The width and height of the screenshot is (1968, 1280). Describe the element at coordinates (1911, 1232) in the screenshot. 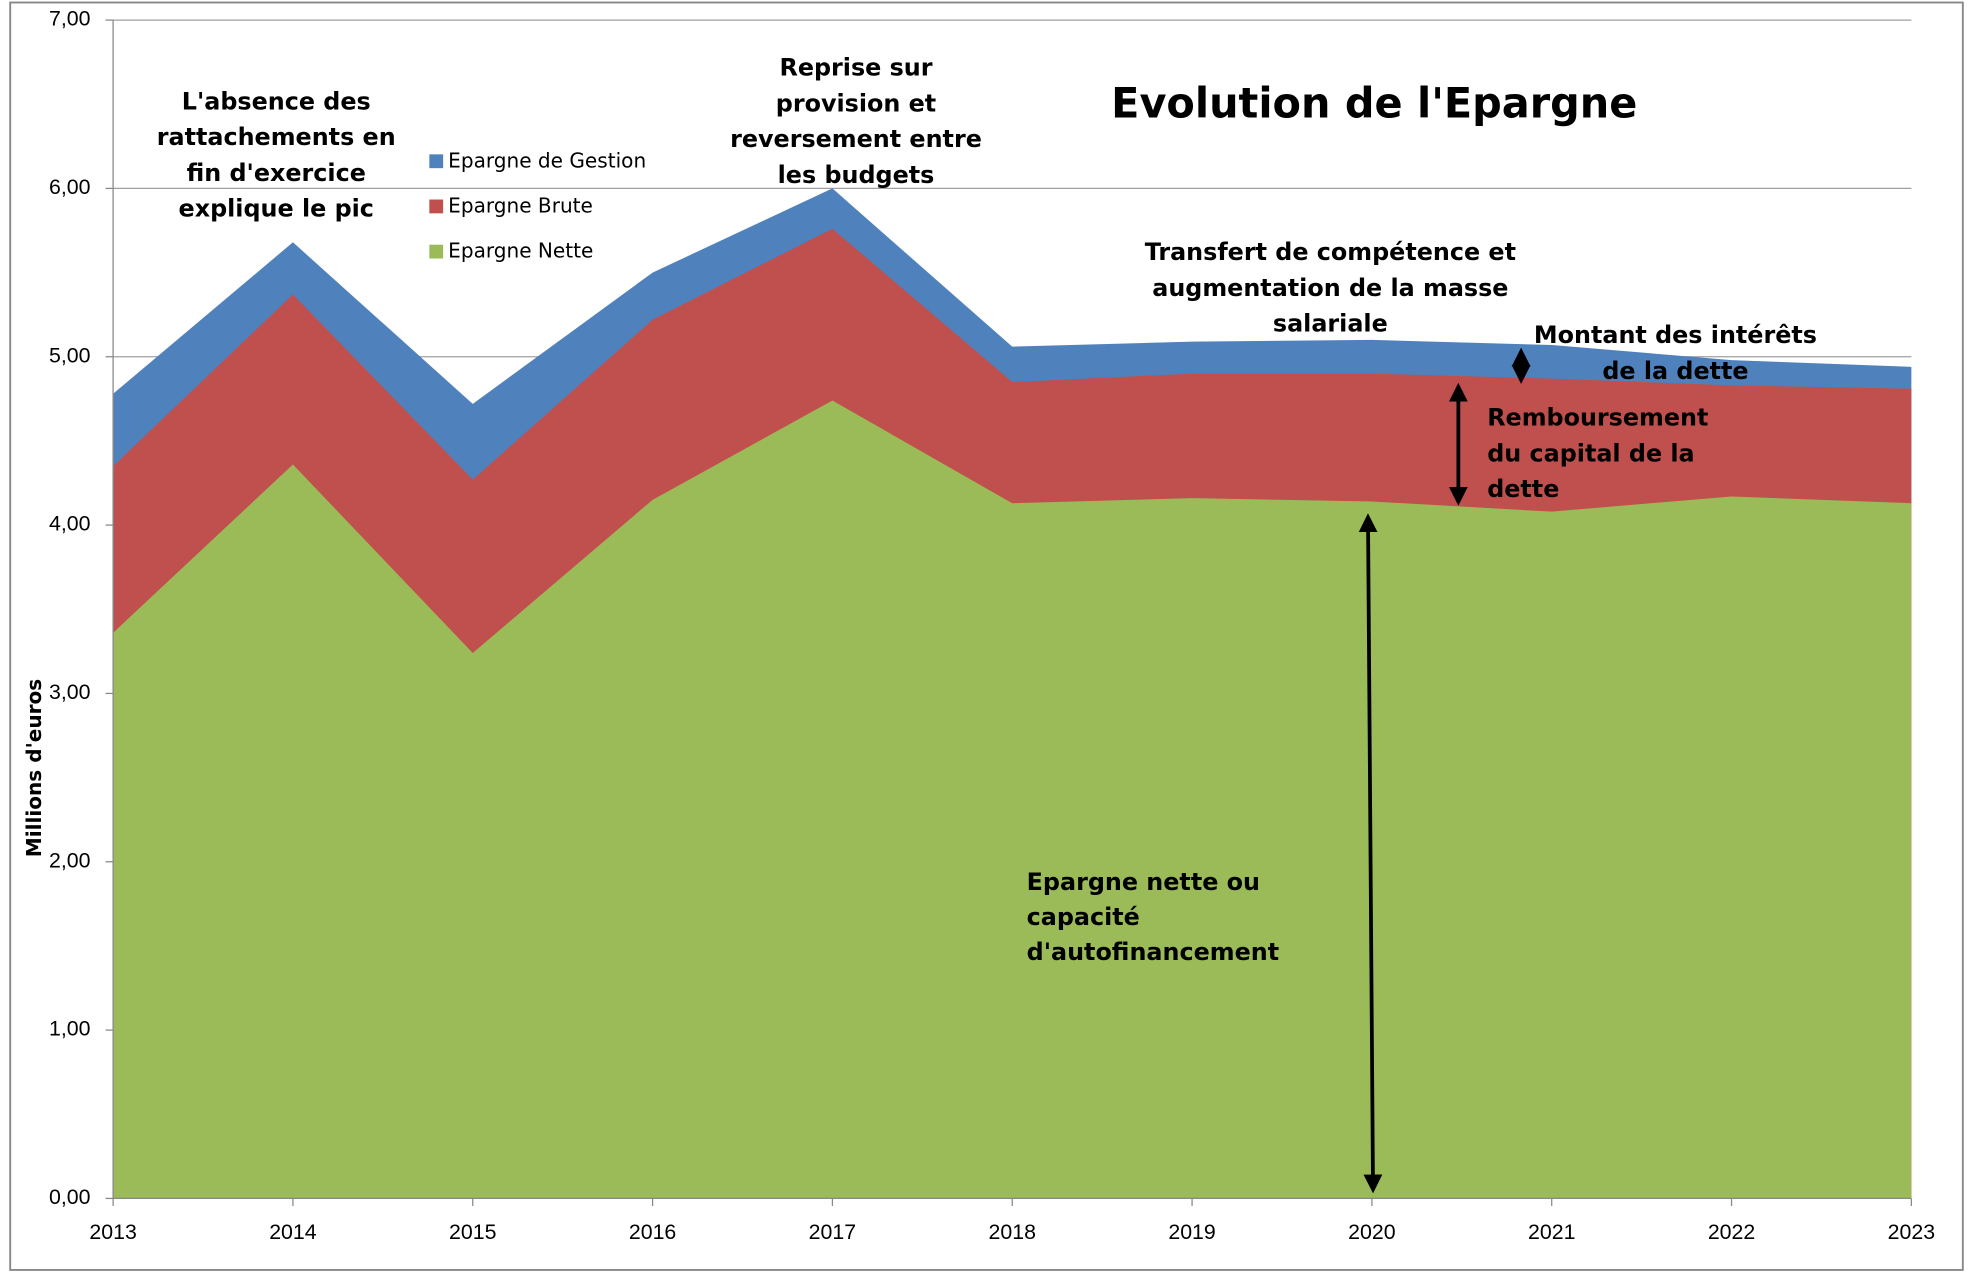

I see `x-tick-label: 2023` at that location.